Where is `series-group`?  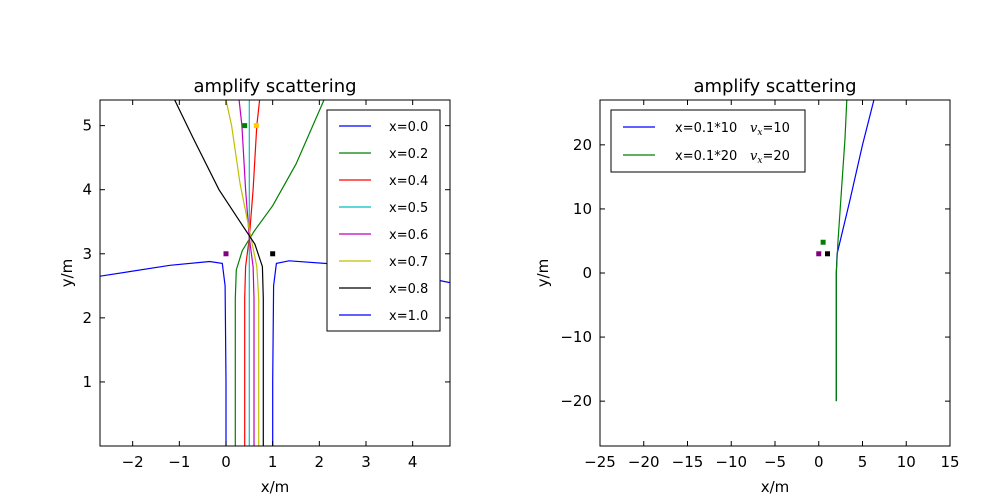 series-group is located at coordinates (855, 251).